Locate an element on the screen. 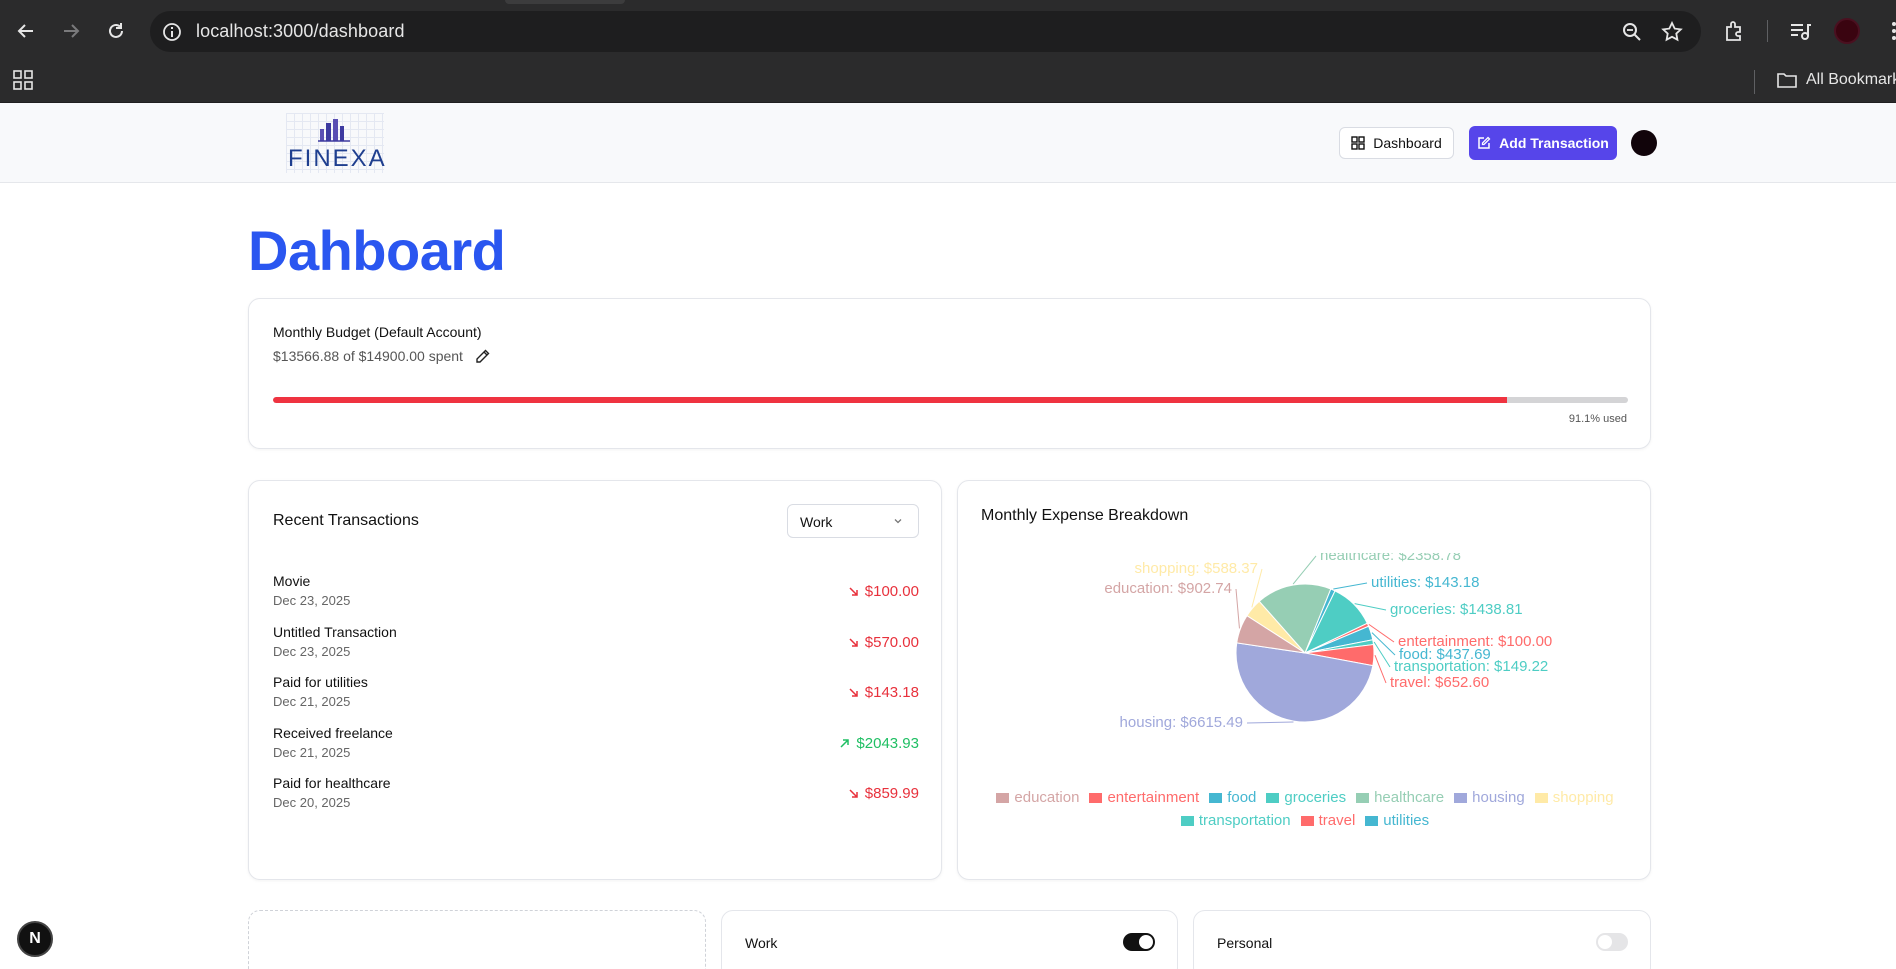  browser-menu-icon is located at coordinates (1888, 31).